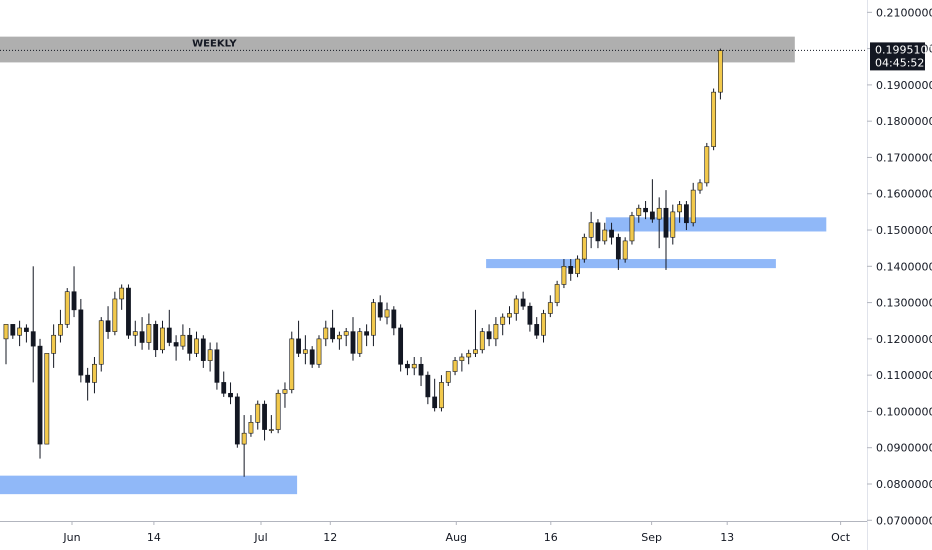  I want to click on weekly-resistance-zone, so click(397, 49).